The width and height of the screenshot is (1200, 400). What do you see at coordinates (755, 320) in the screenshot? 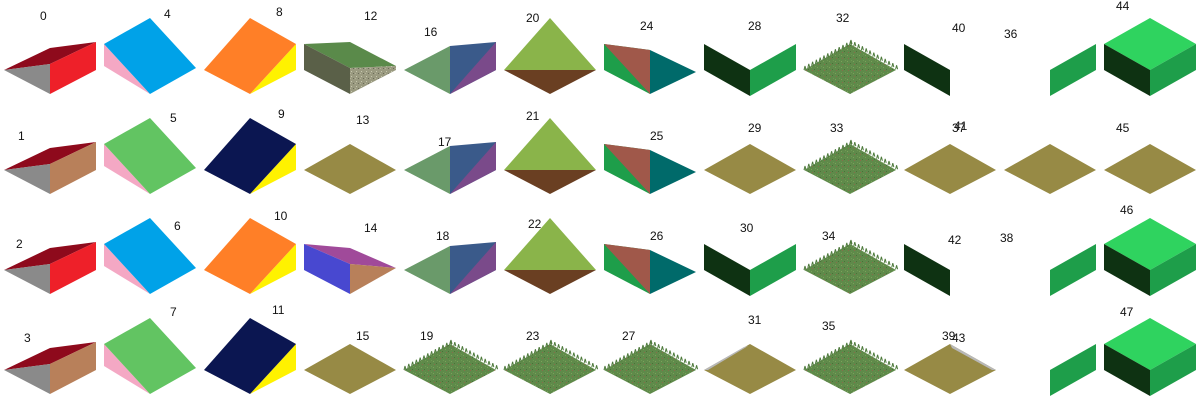
I see `tile-number-label: 31` at bounding box center [755, 320].